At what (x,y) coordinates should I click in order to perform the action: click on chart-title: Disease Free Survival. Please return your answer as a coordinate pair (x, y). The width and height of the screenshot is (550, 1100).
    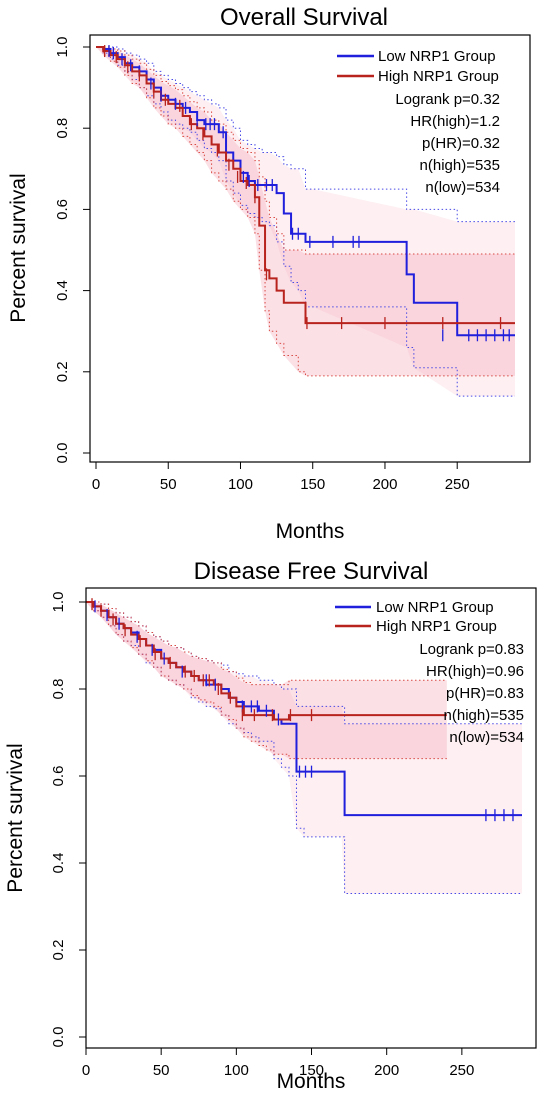
    Looking at the image, I should click on (311, 571).